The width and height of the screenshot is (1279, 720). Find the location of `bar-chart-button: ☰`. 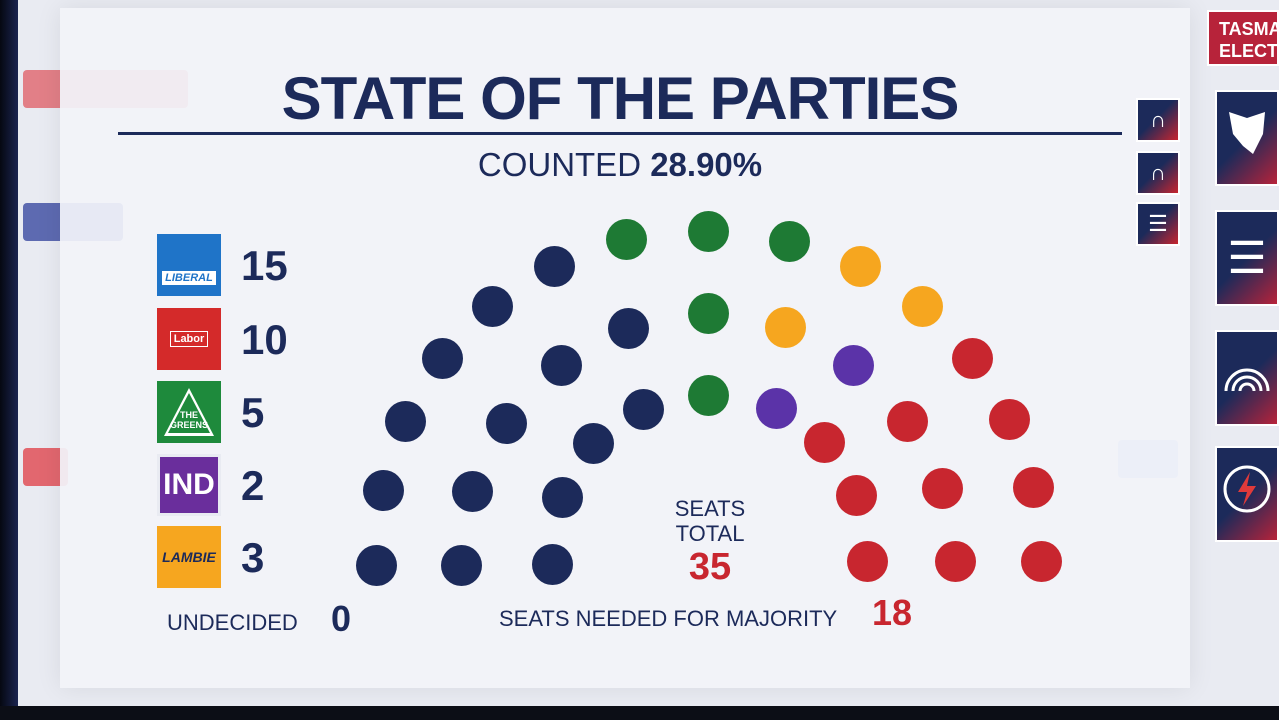

bar-chart-button: ☰ is located at coordinates (1158, 224).